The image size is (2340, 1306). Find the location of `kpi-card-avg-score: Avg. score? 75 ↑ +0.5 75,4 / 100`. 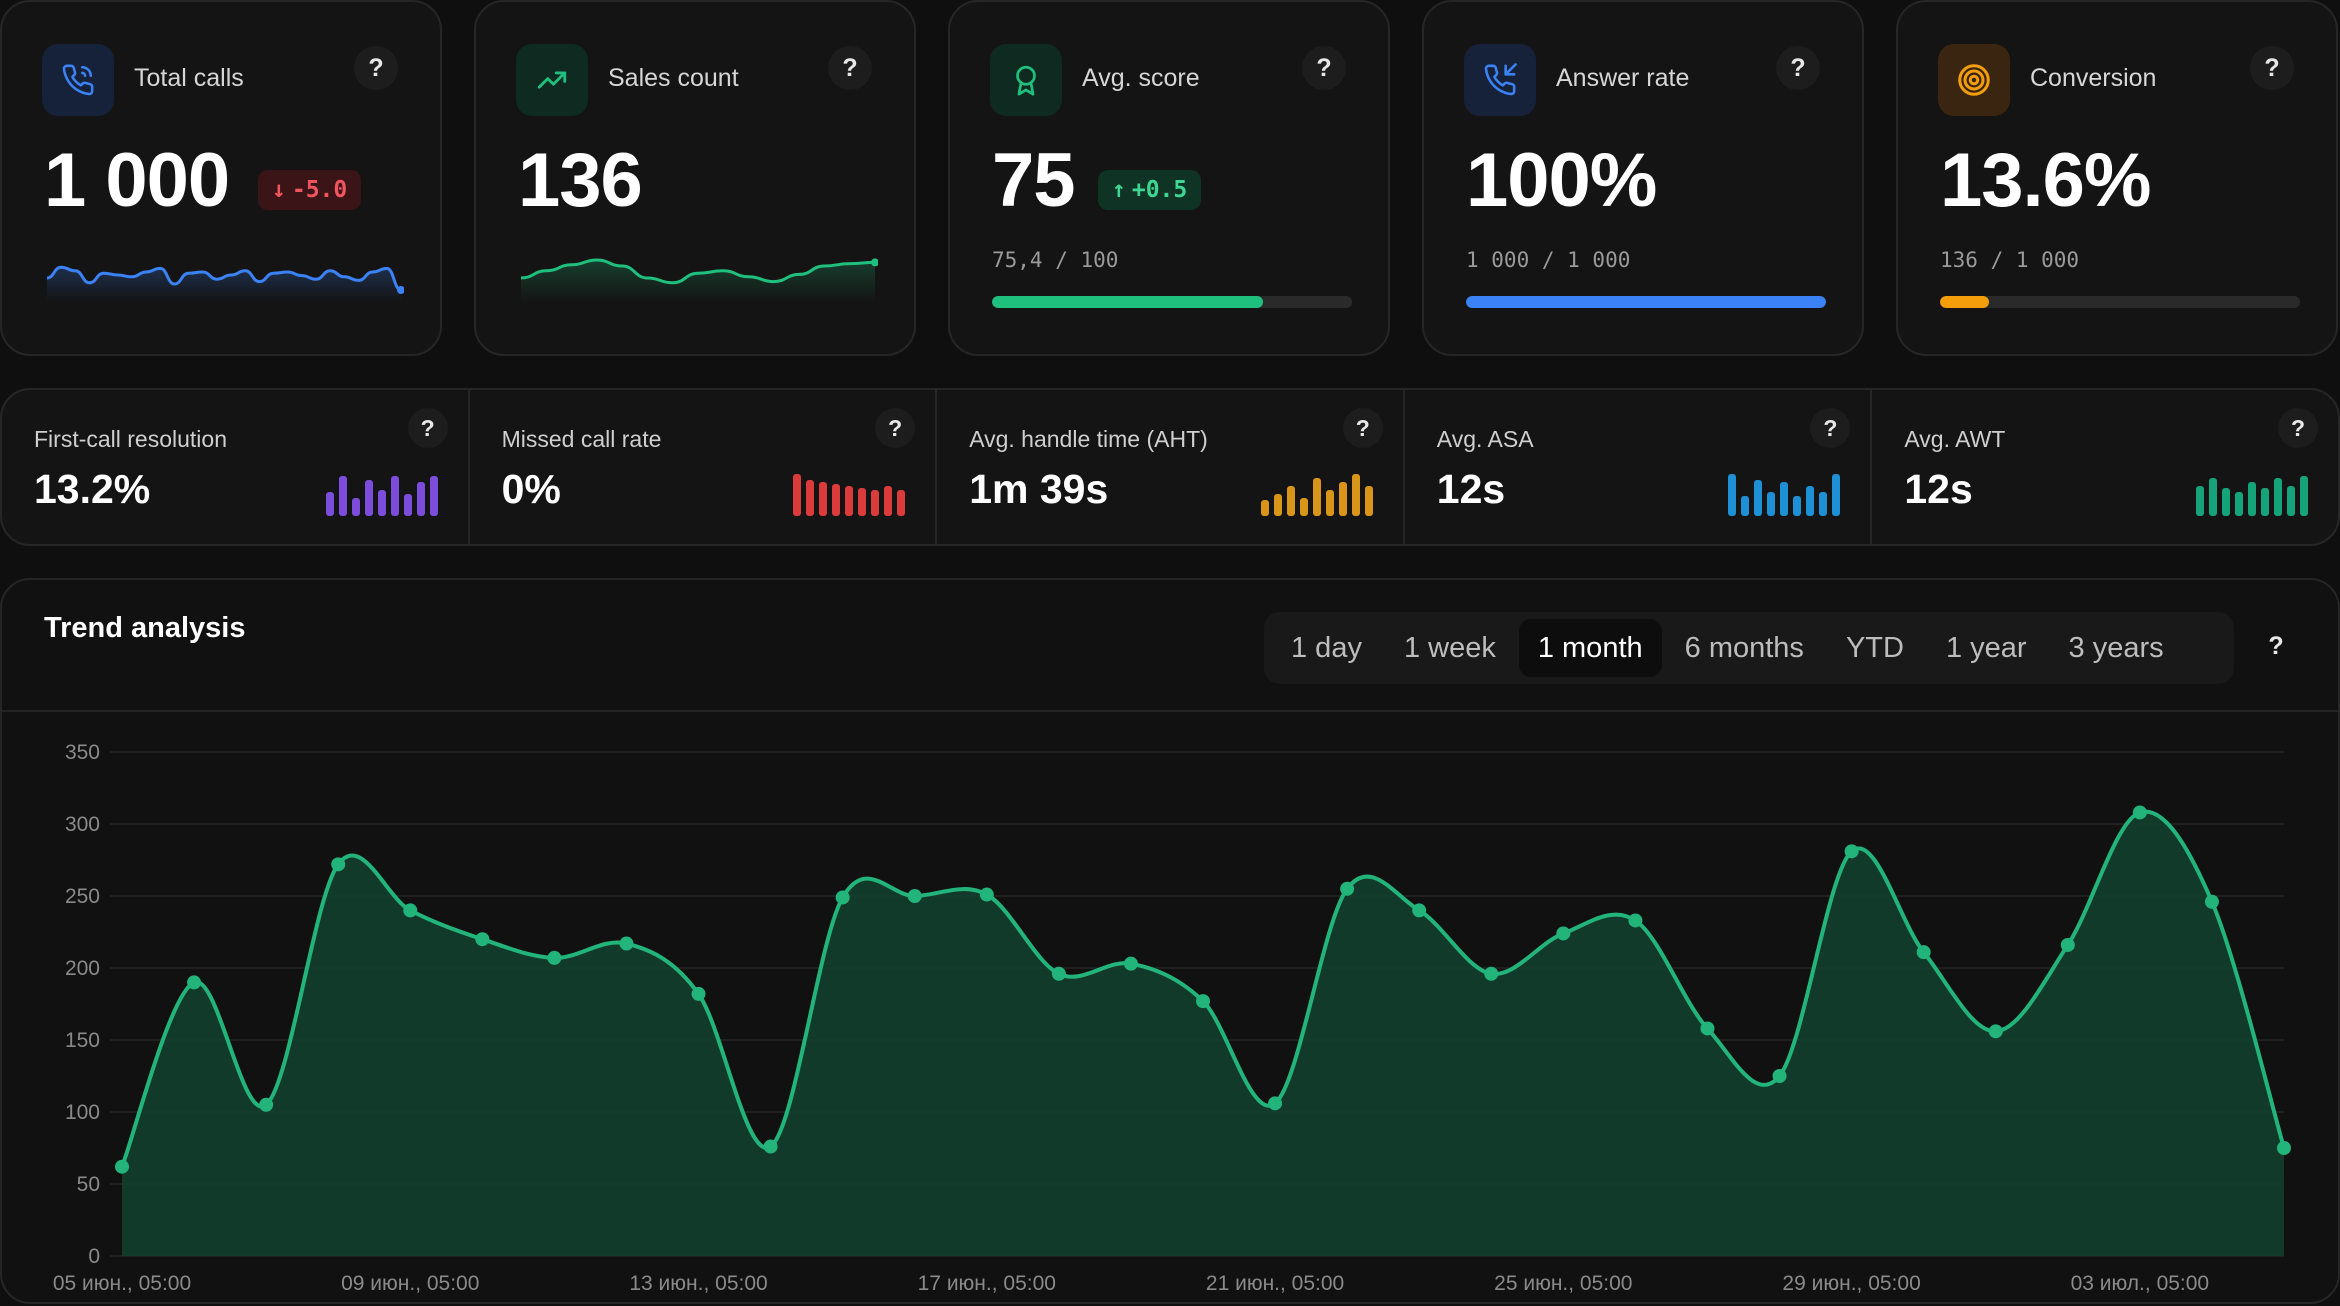

kpi-card-avg-score: Avg. score? 75 ↑ +0.5 75,4 / 100 is located at coordinates (1169, 178).